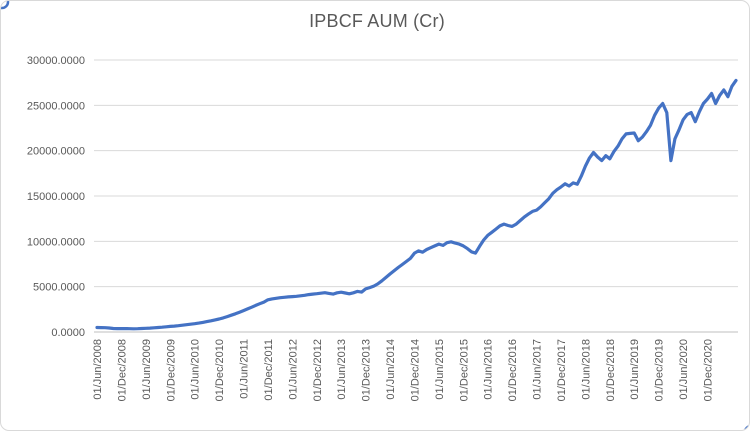 The height and width of the screenshot is (433, 752). Describe the element at coordinates (220, 370) in the screenshot. I see `x-axis-tick-label: 01/Dec/2010` at that location.